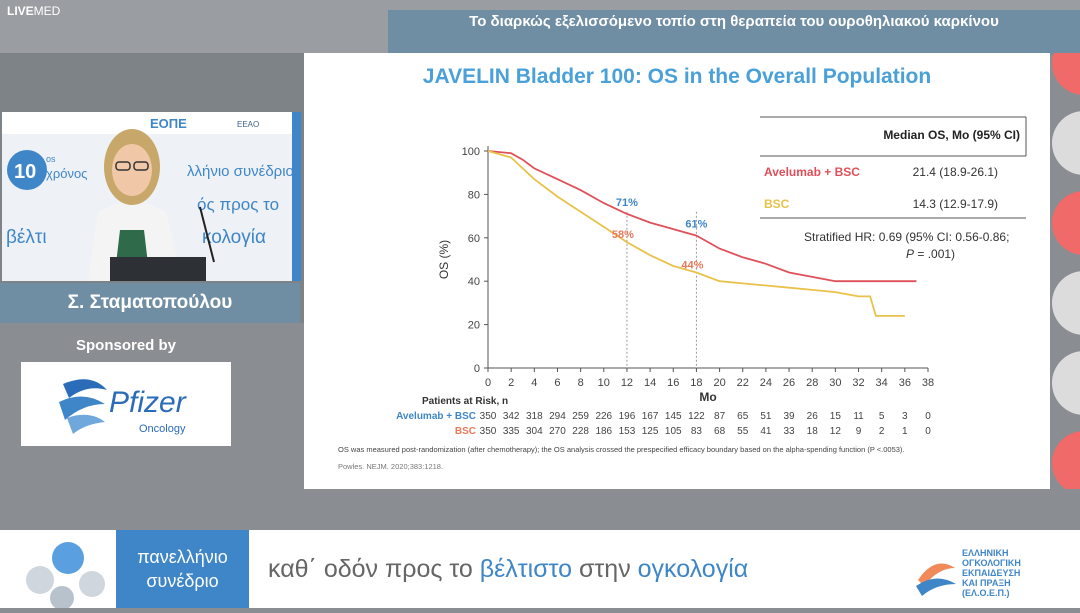  I want to click on y-axis-label: OS (%), so click(444, 259).